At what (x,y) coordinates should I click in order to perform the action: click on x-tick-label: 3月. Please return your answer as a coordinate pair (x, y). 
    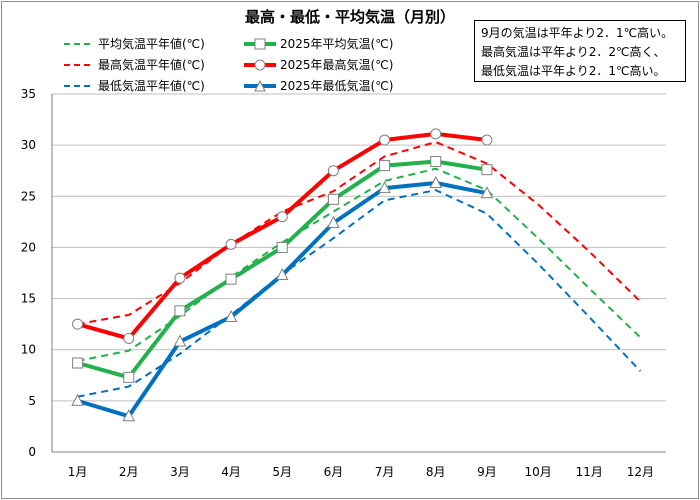
    Looking at the image, I should click on (180, 472).